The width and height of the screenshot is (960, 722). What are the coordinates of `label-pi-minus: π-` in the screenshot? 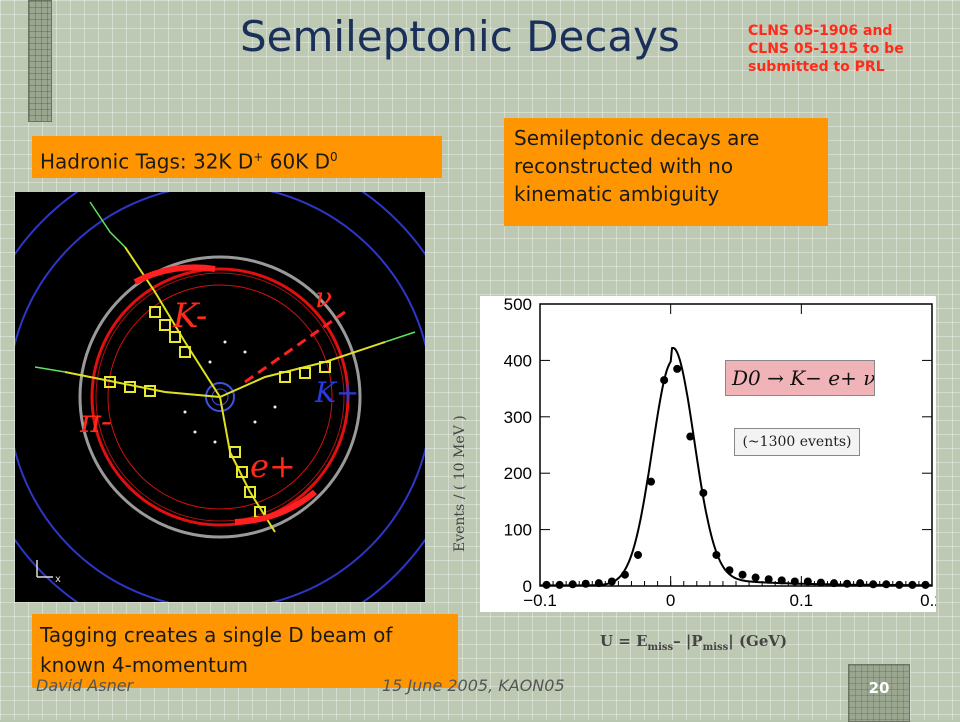 It's located at (95, 421).